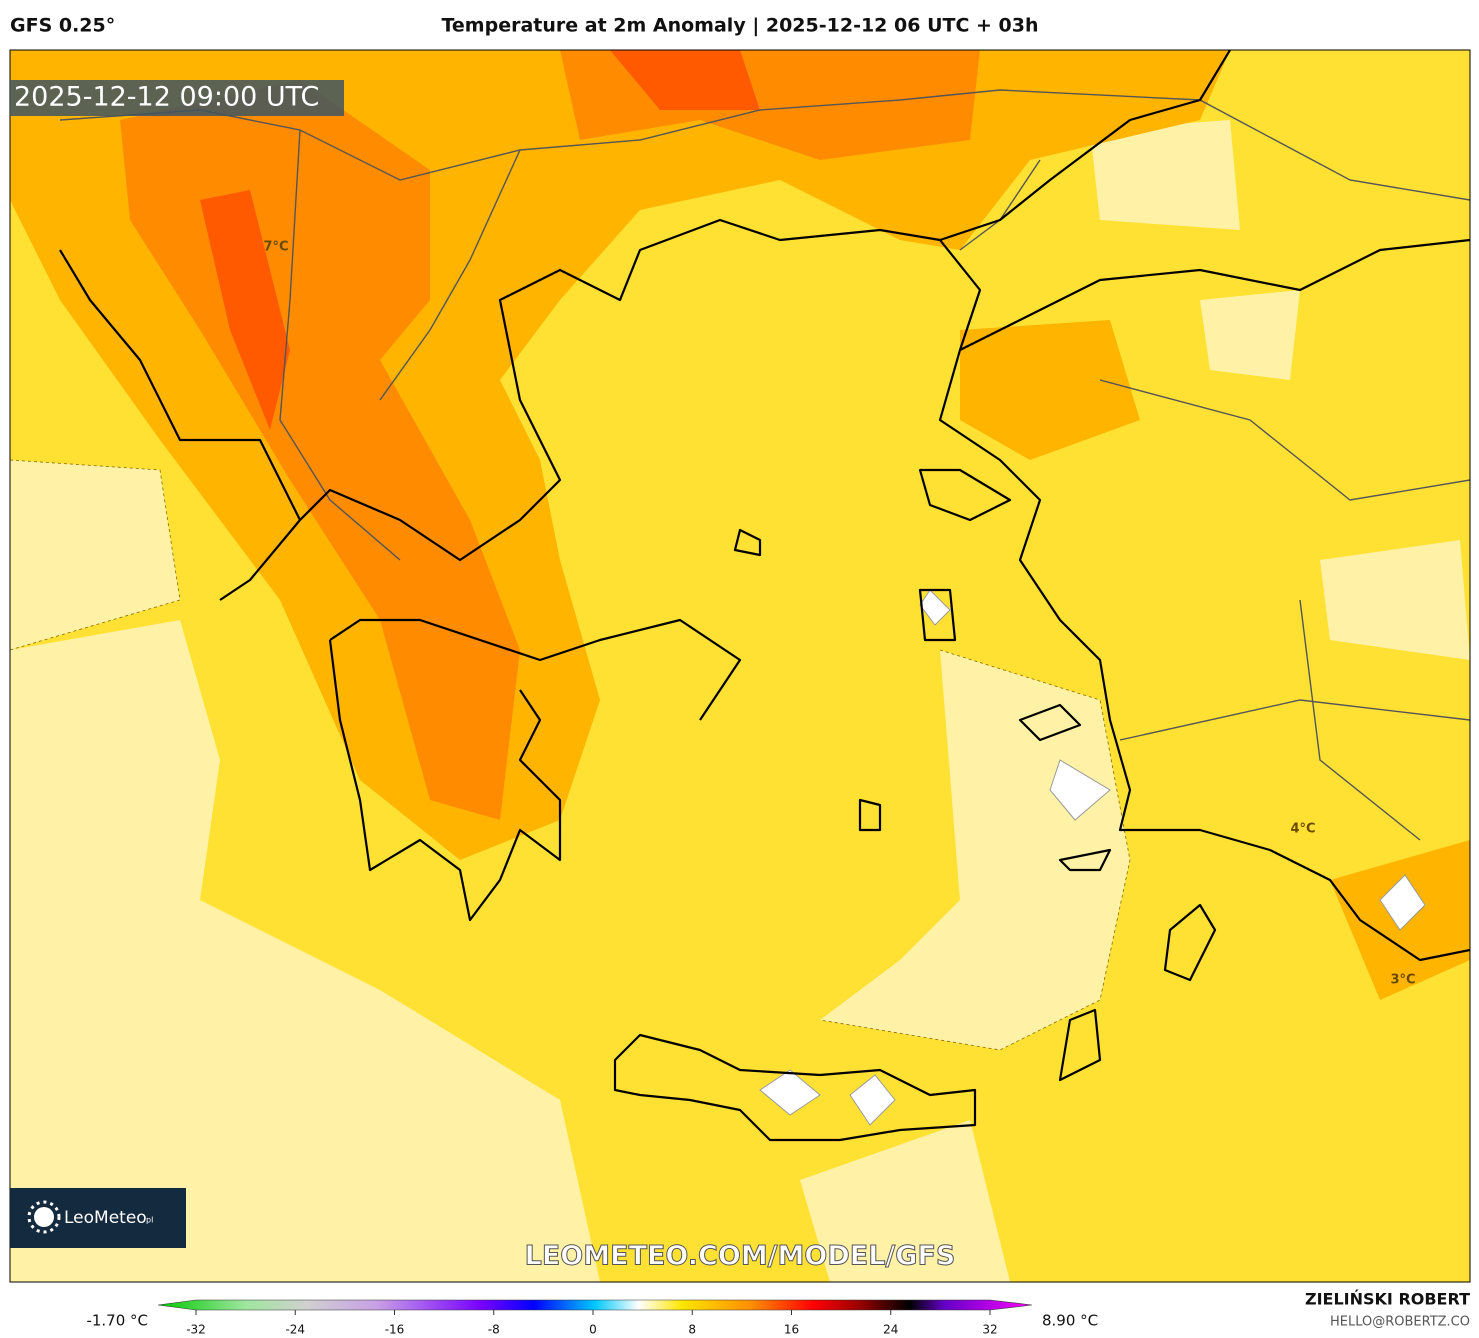  What do you see at coordinates (105, 1218) in the screenshot?
I see `logo-text: LeoMeteo` at bounding box center [105, 1218].